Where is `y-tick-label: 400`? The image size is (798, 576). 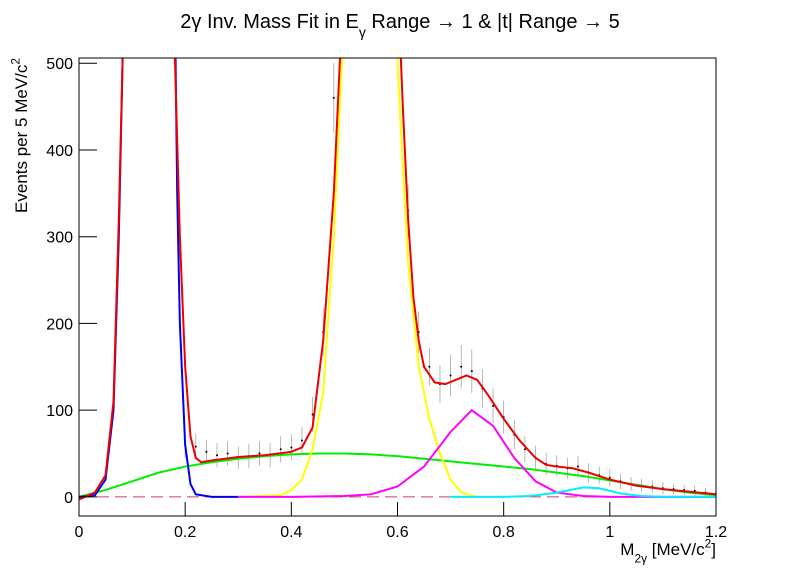
y-tick-label: 400 is located at coordinates (59, 151).